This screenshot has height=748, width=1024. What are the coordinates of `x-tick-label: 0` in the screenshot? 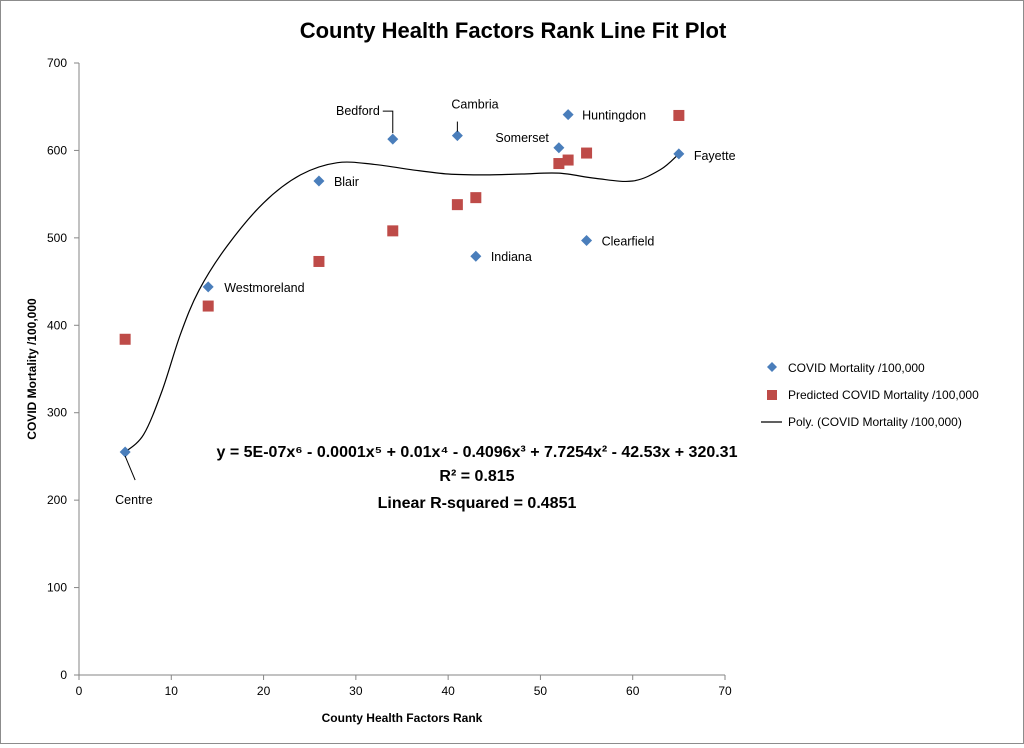 It's located at (79, 691).